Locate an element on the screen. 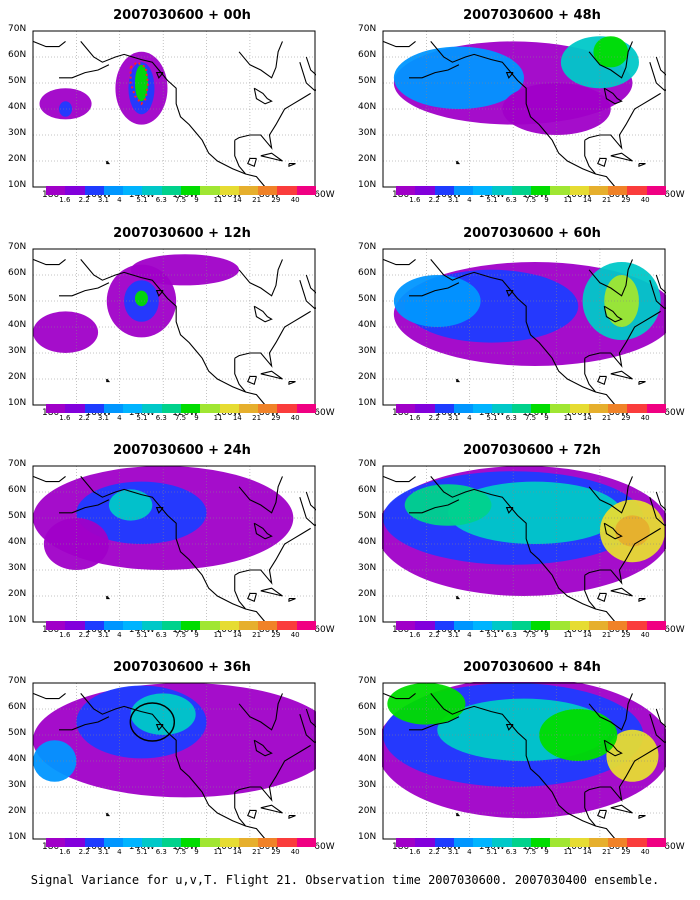 The height and width of the screenshot is (900, 700). longitude-tick-label: 180 is located at coordinates (51, 195).